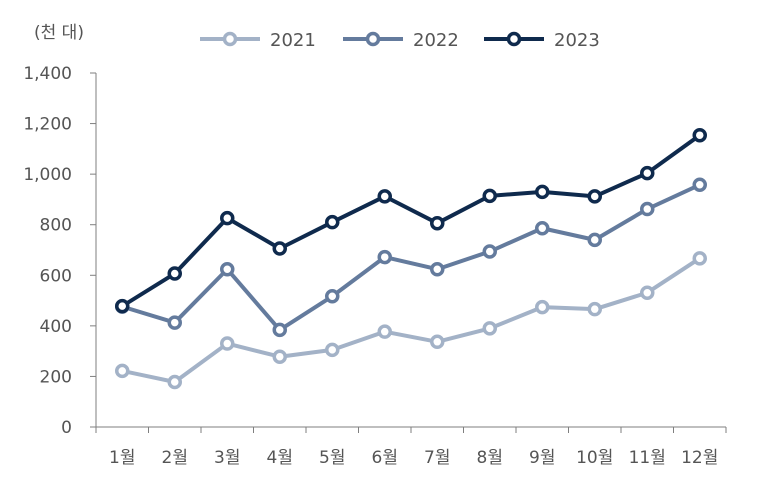 The height and width of the screenshot is (495, 764). What do you see at coordinates (66, 428) in the screenshot?
I see `y-tick-label: 0` at bounding box center [66, 428].